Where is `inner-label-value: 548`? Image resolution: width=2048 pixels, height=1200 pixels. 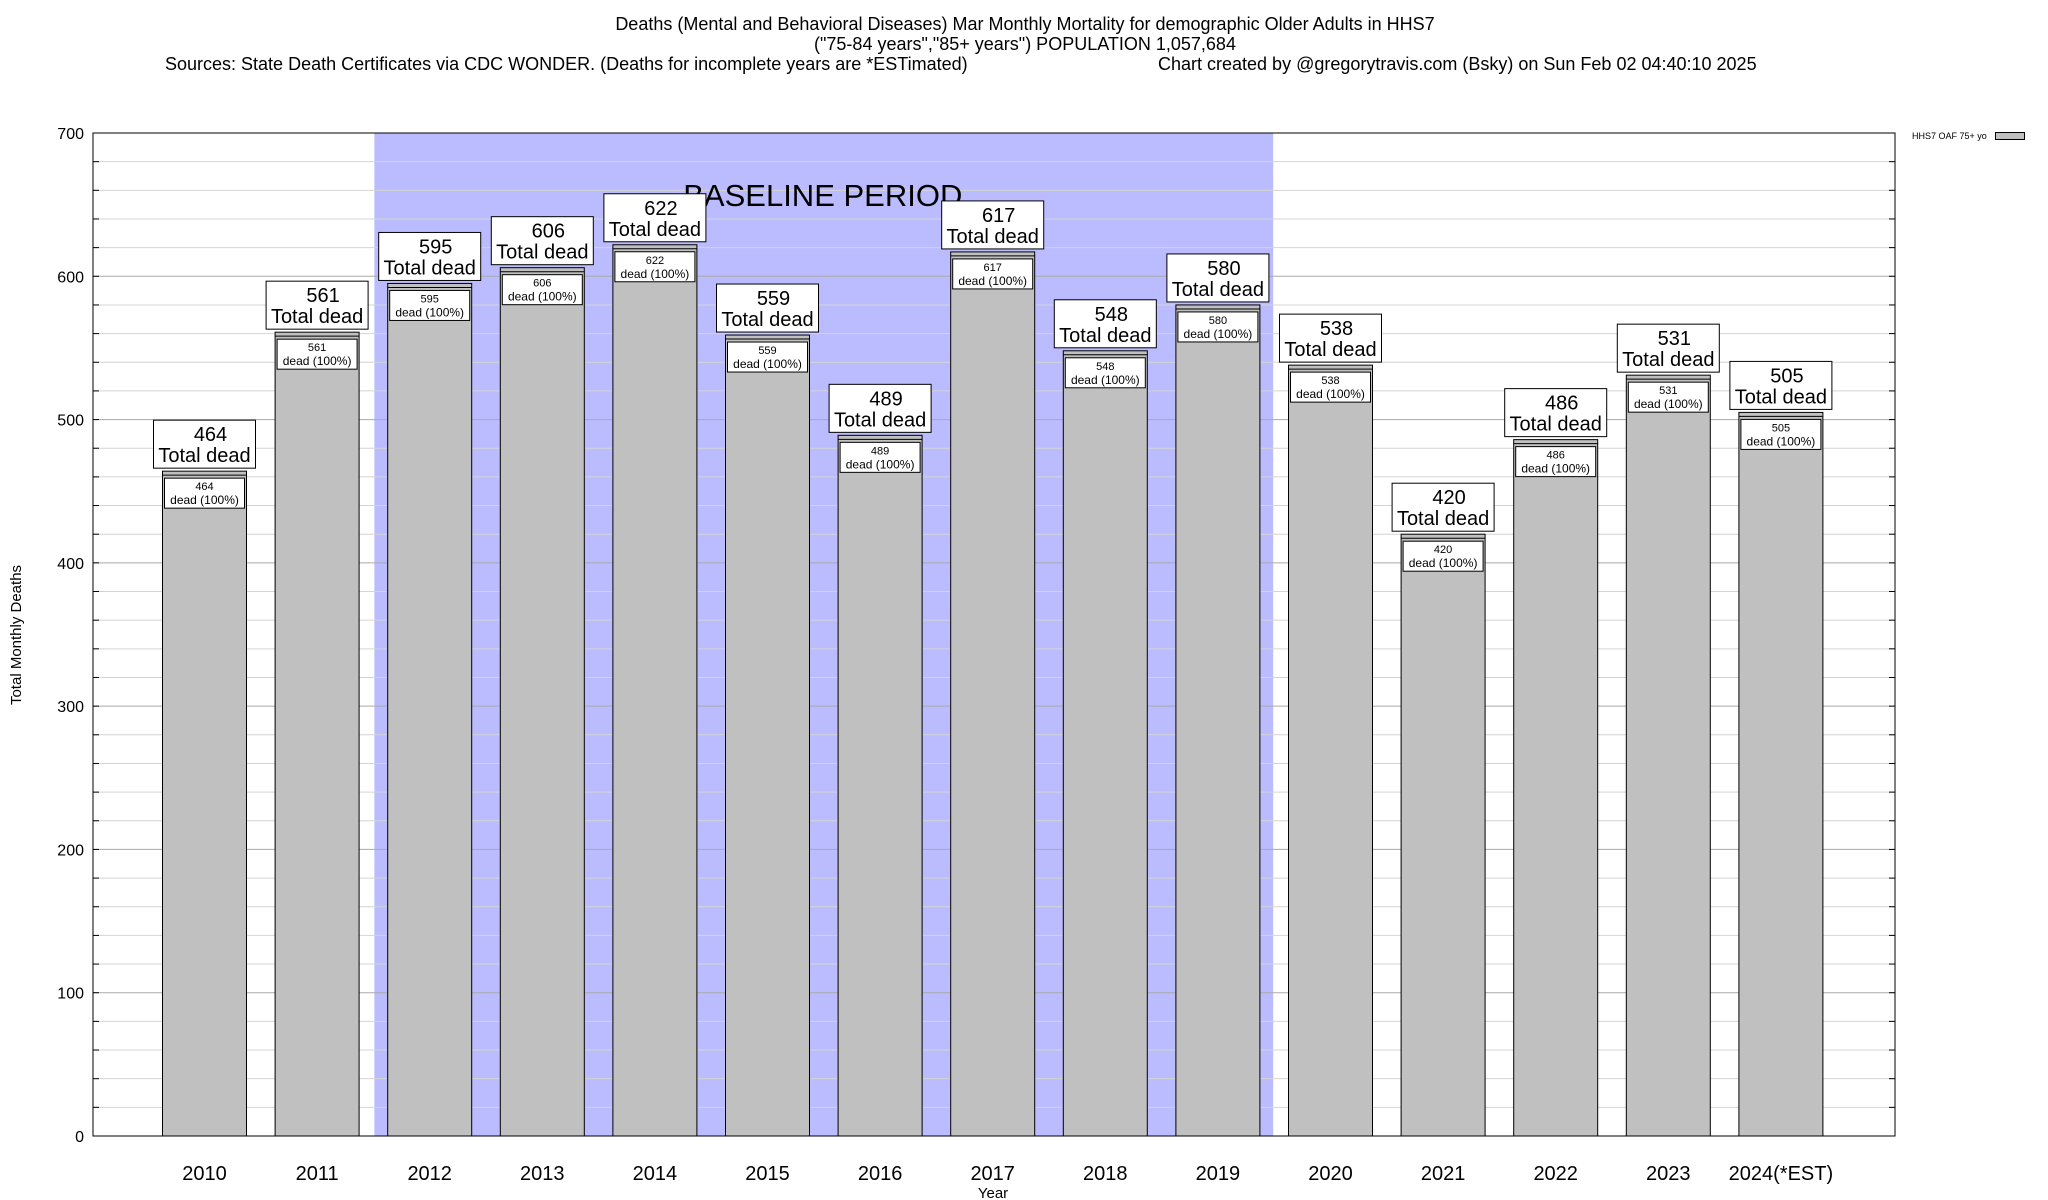
inner-label-value: 548 is located at coordinates (1105, 367).